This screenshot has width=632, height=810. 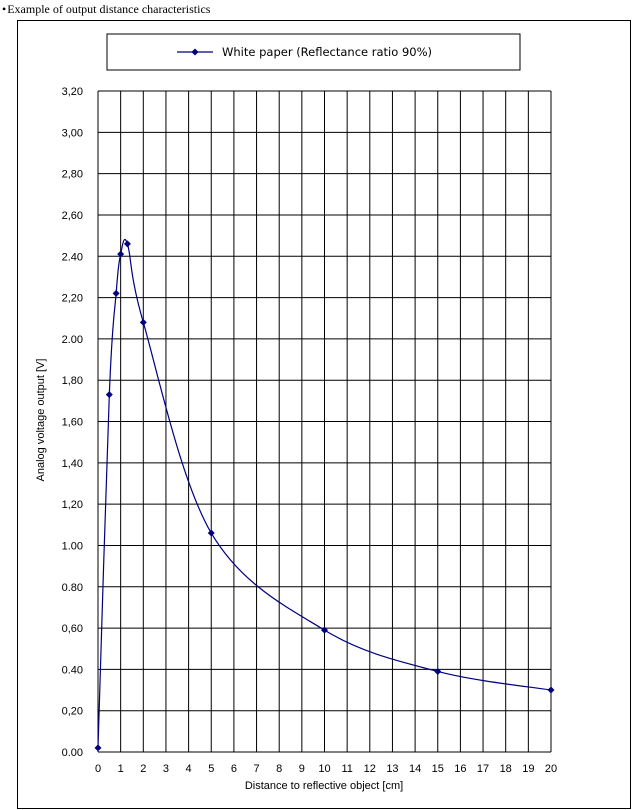 I want to click on y-tick-label: 2,60, so click(x=72, y=216).